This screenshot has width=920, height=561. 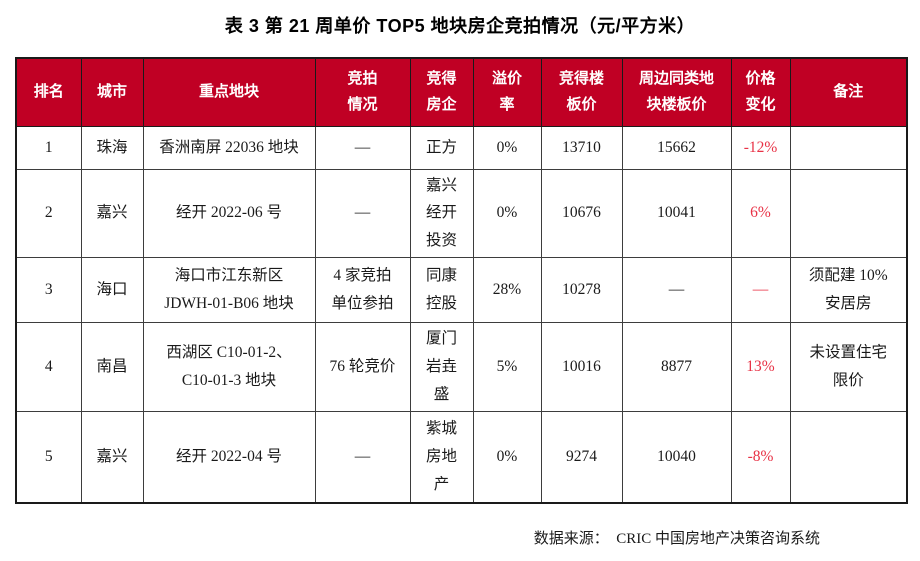 What do you see at coordinates (507, 92) in the screenshot?
I see `header-premium-rate: 溢价 率` at bounding box center [507, 92].